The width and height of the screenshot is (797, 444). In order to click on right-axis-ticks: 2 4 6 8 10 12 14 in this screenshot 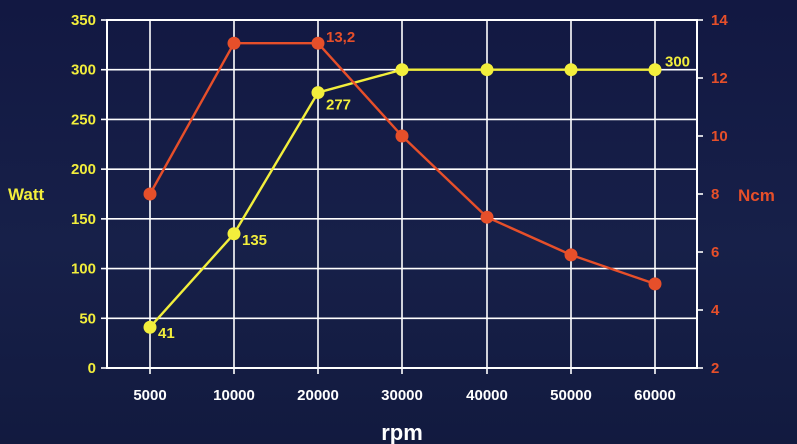, I will do `click(712, 194)`.